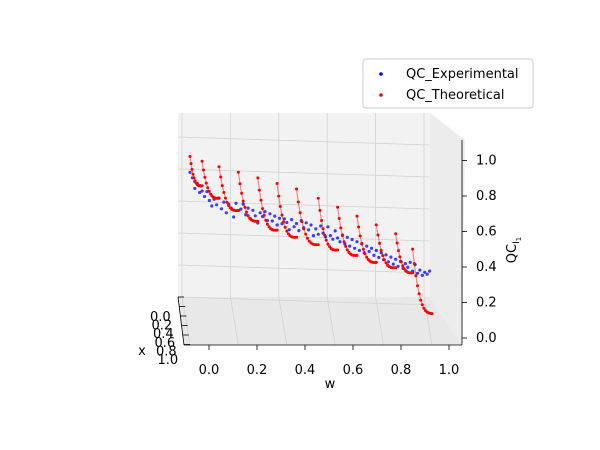 The width and height of the screenshot is (600, 450). Describe the element at coordinates (170, 332) in the screenshot. I see `x-tick-labels: 0.00.20.40.60.81.0` at that location.